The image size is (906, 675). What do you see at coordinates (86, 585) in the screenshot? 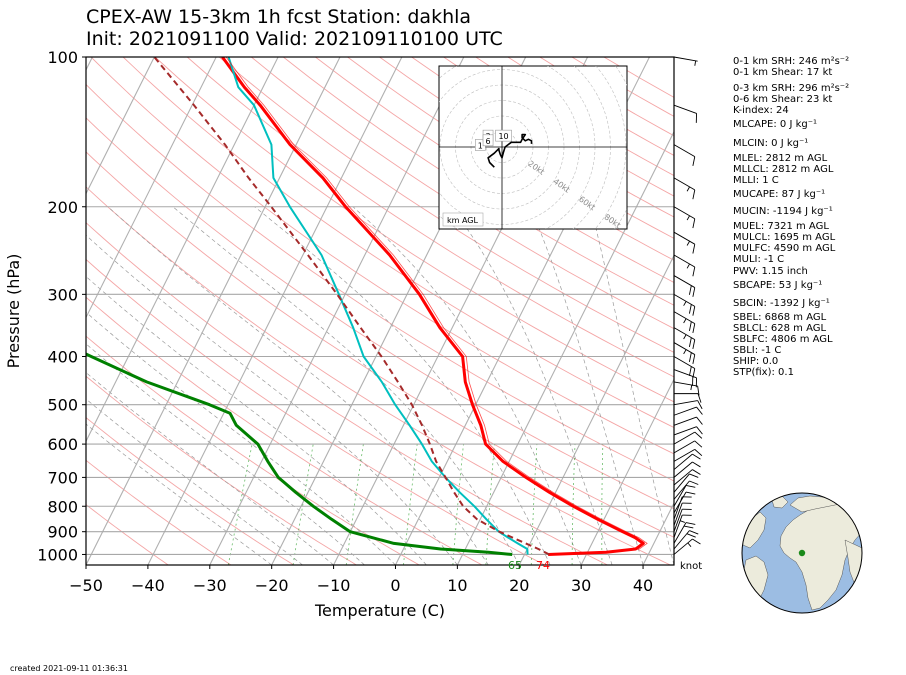
I see `x-tick-label: −50` at bounding box center [86, 585].